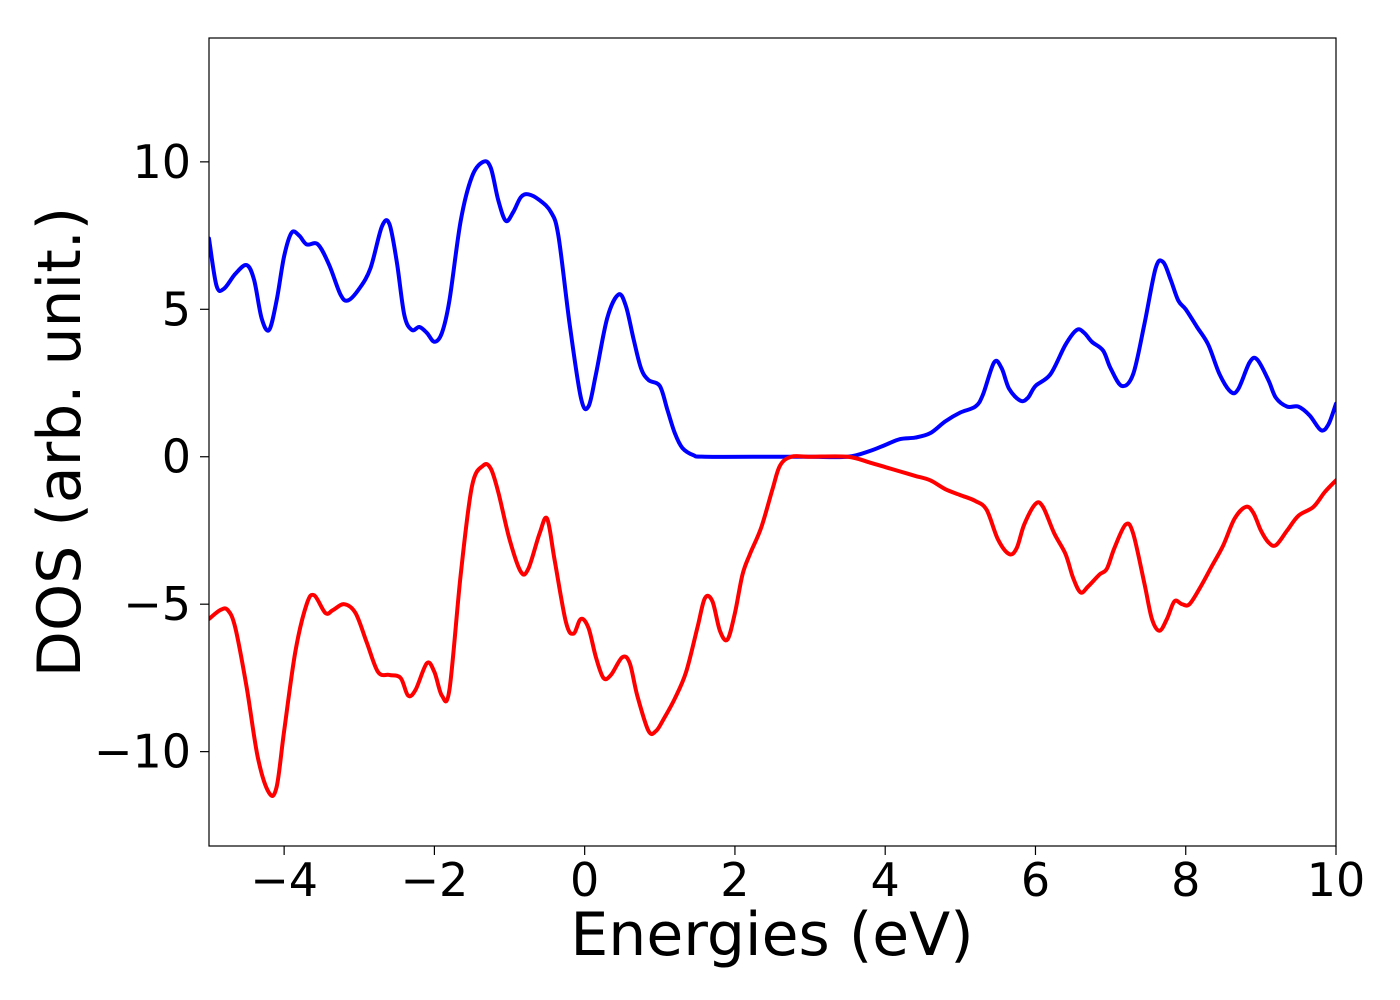 This screenshot has height=1000, width=1400. What do you see at coordinates (734, 880) in the screenshot?
I see `x-tick-label: 2` at bounding box center [734, 880].